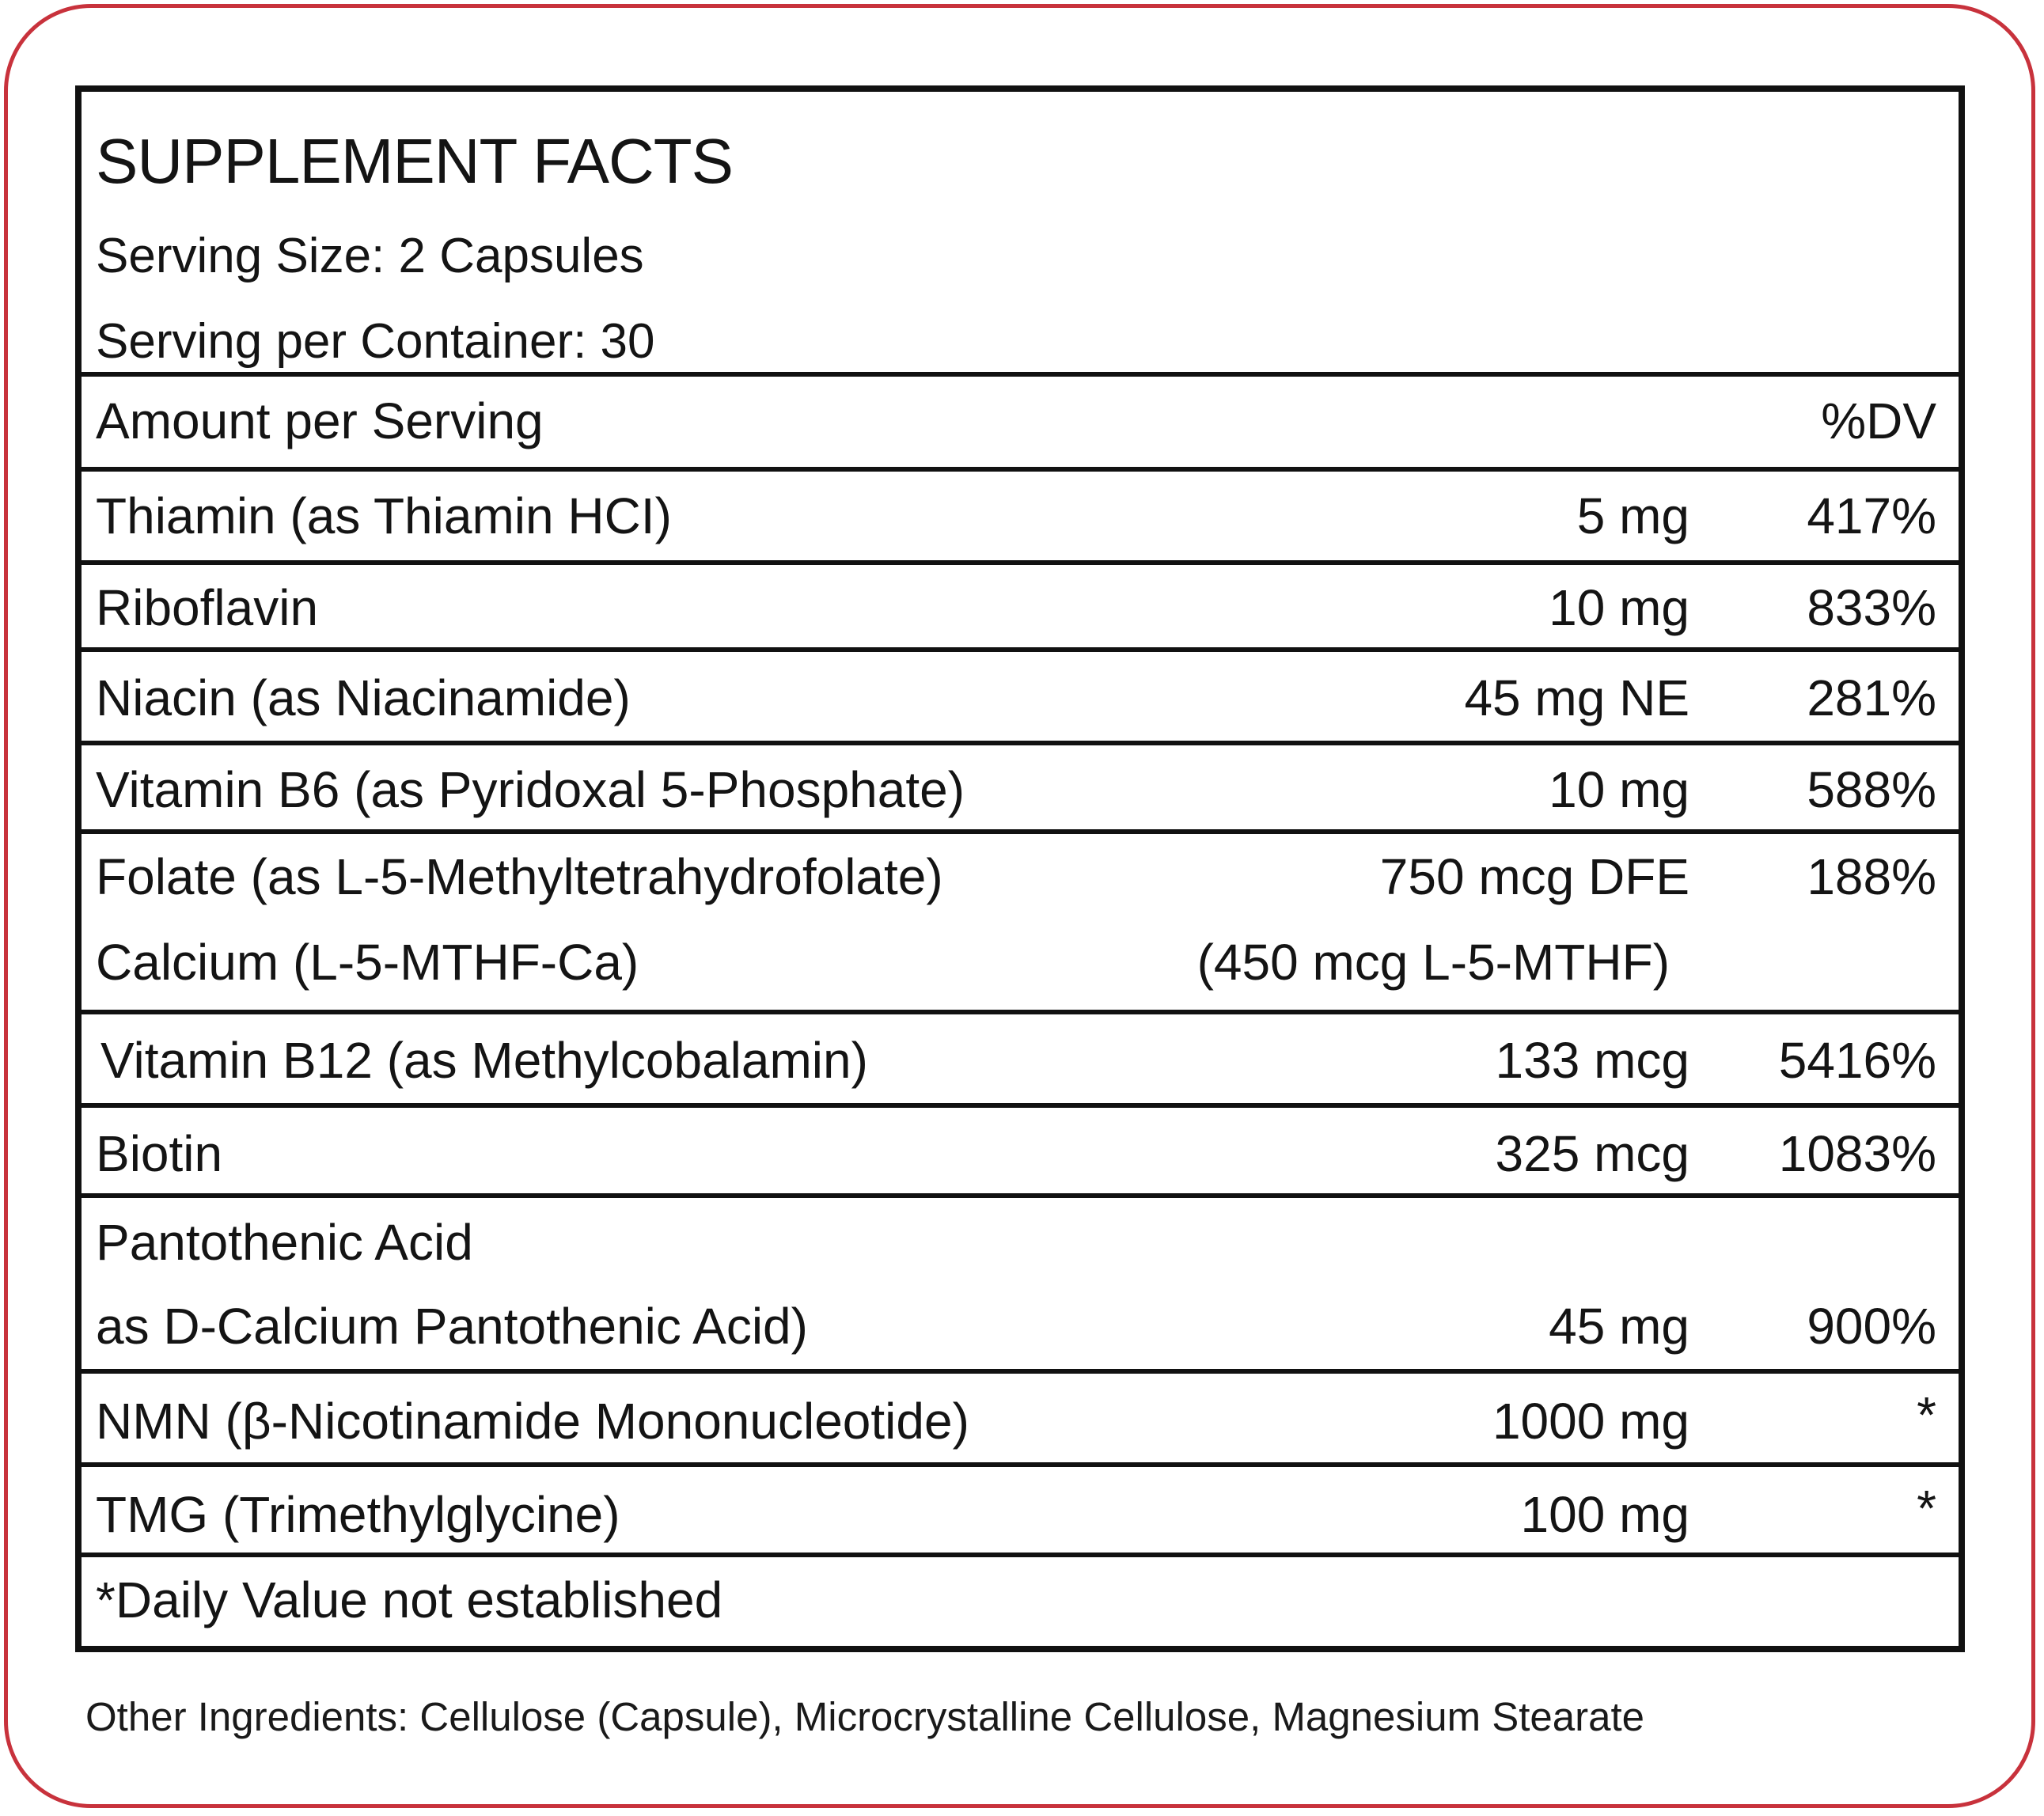 This screenshot has height=1816, width=2044. What do you see at coordinates (1020, 1512) in the screenshot?
I see `table-row: TMG (Trimethylglycine) 100 mg *` at bounding box center [1020, 1512].